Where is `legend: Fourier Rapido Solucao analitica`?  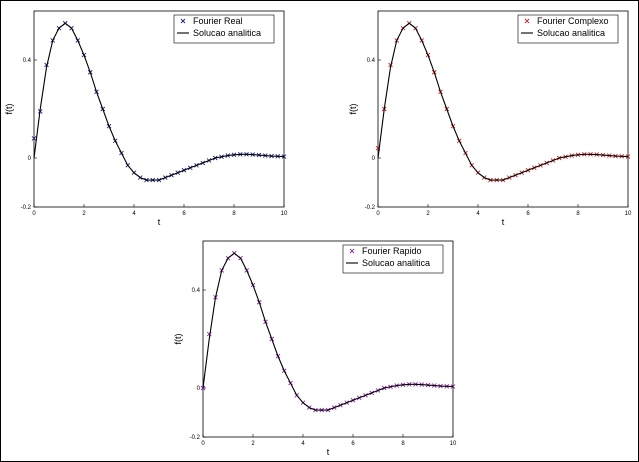
legend: Fourier Rapido Solucao analitica is located at coordinates (393, 259).